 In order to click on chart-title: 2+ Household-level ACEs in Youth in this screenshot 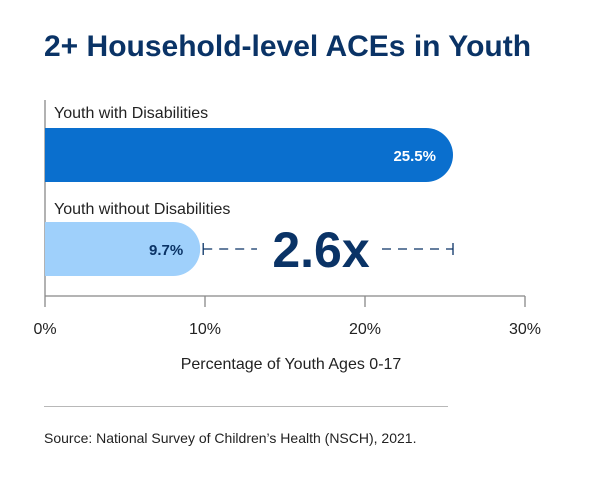, I will do `click(288, 46)`.